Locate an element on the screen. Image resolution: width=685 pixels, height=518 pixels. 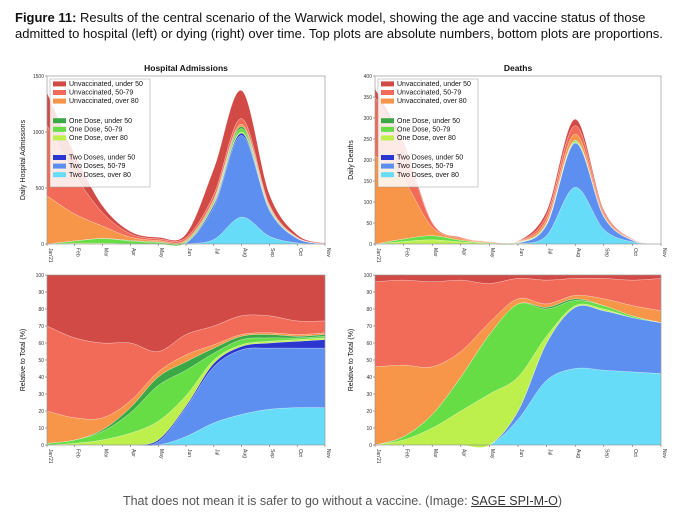
y-axis-label: Daily Hospital Admissions is located at coordinates (23, 159).